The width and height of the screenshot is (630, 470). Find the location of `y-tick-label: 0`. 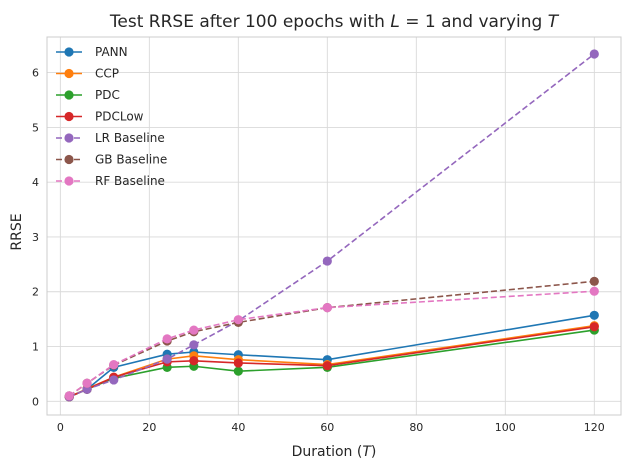

y-tick-label: 0 is located at coordinates (35, 401).